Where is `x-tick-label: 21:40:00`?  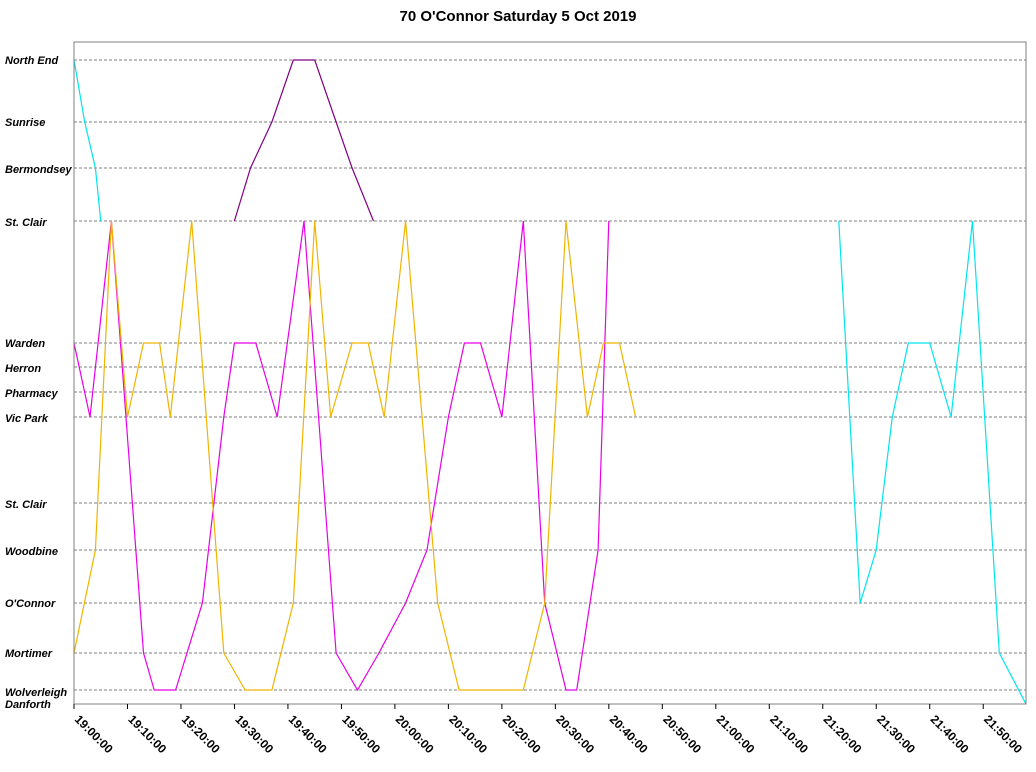 x-tick-label: 21:40:00 is located at coordinates (950, 734).